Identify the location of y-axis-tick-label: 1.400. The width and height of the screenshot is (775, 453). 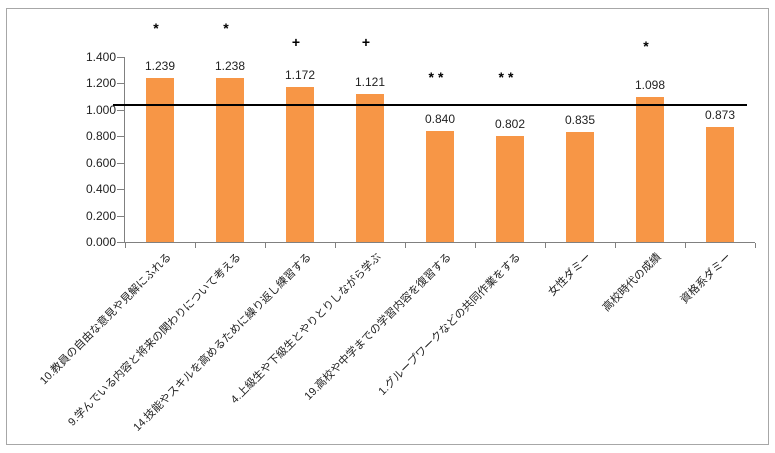
(100, 57).